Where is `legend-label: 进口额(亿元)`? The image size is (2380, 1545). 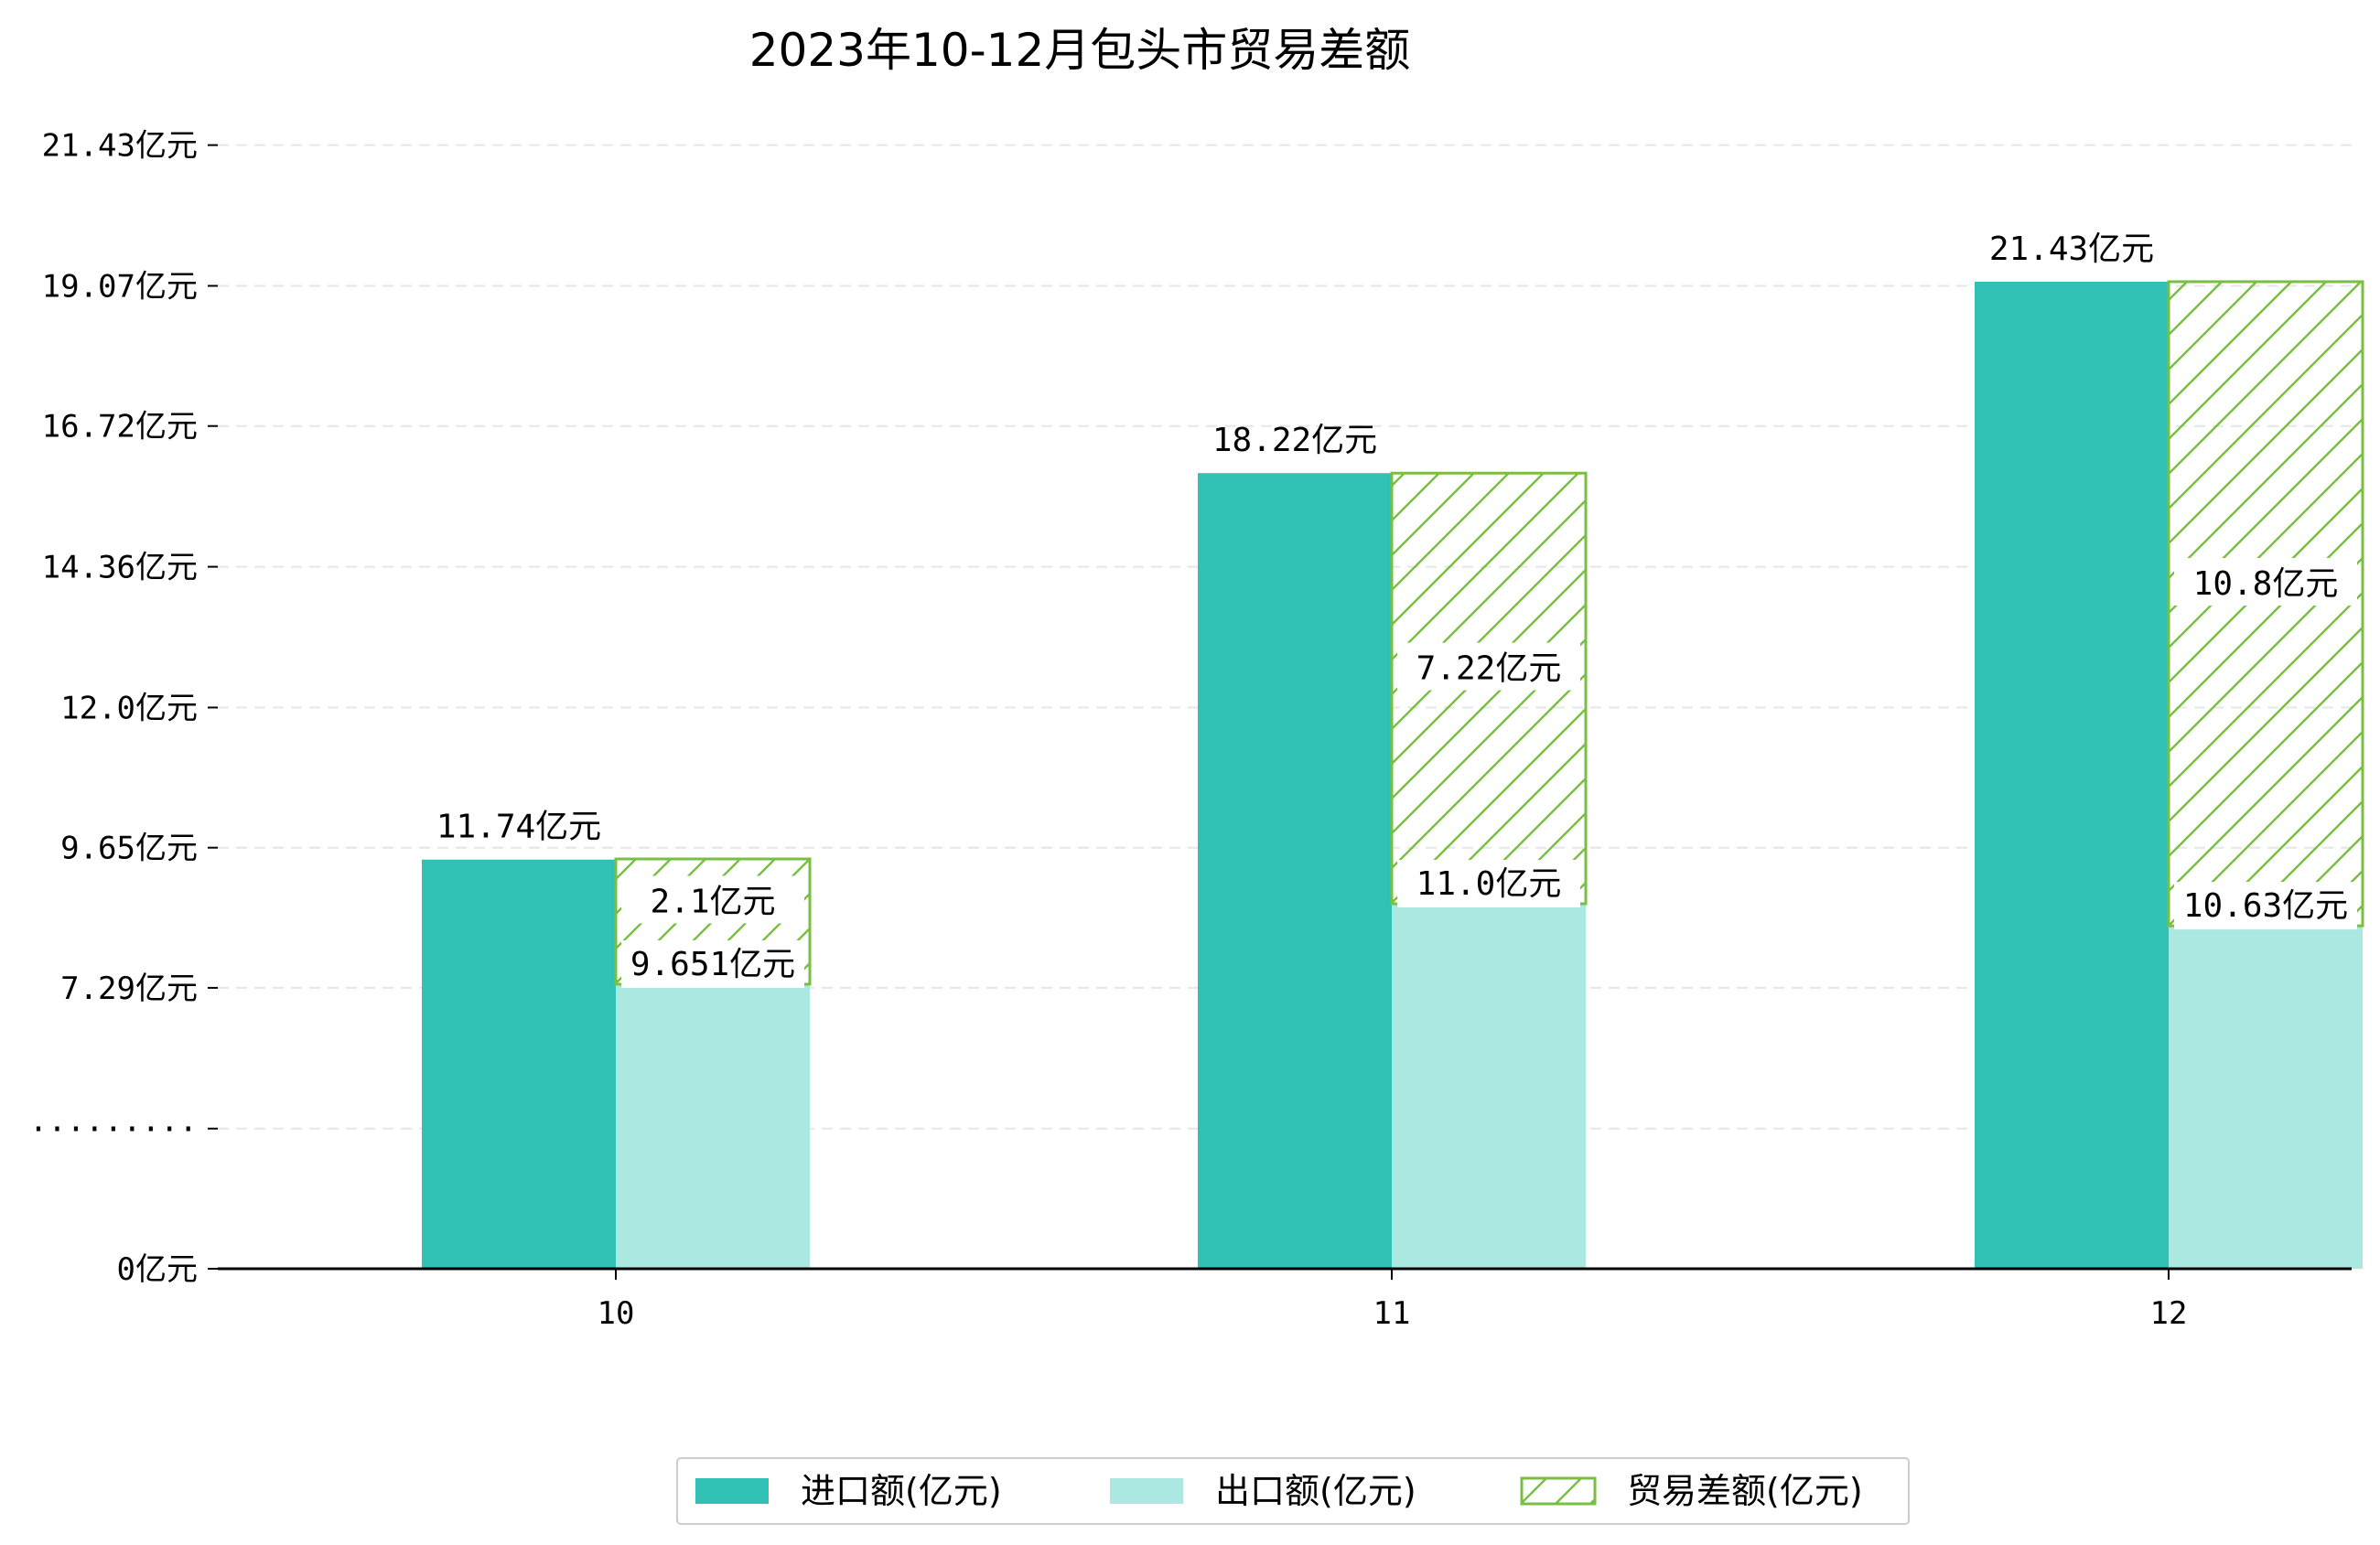
legend-label: 进口额(亿元) is located at coordinates (901, 1491).